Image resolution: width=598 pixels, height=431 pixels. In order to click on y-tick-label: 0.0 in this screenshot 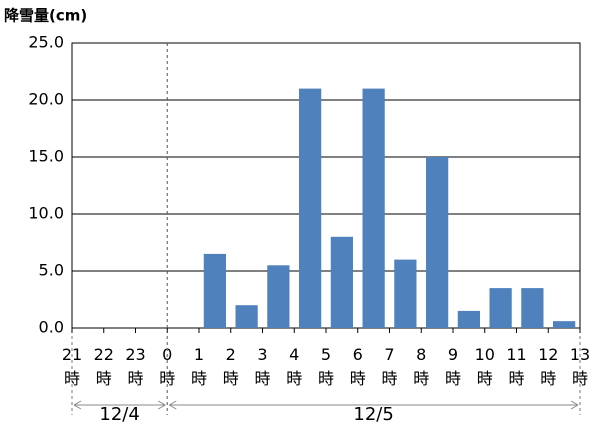, I will do `click(51, 327)`.